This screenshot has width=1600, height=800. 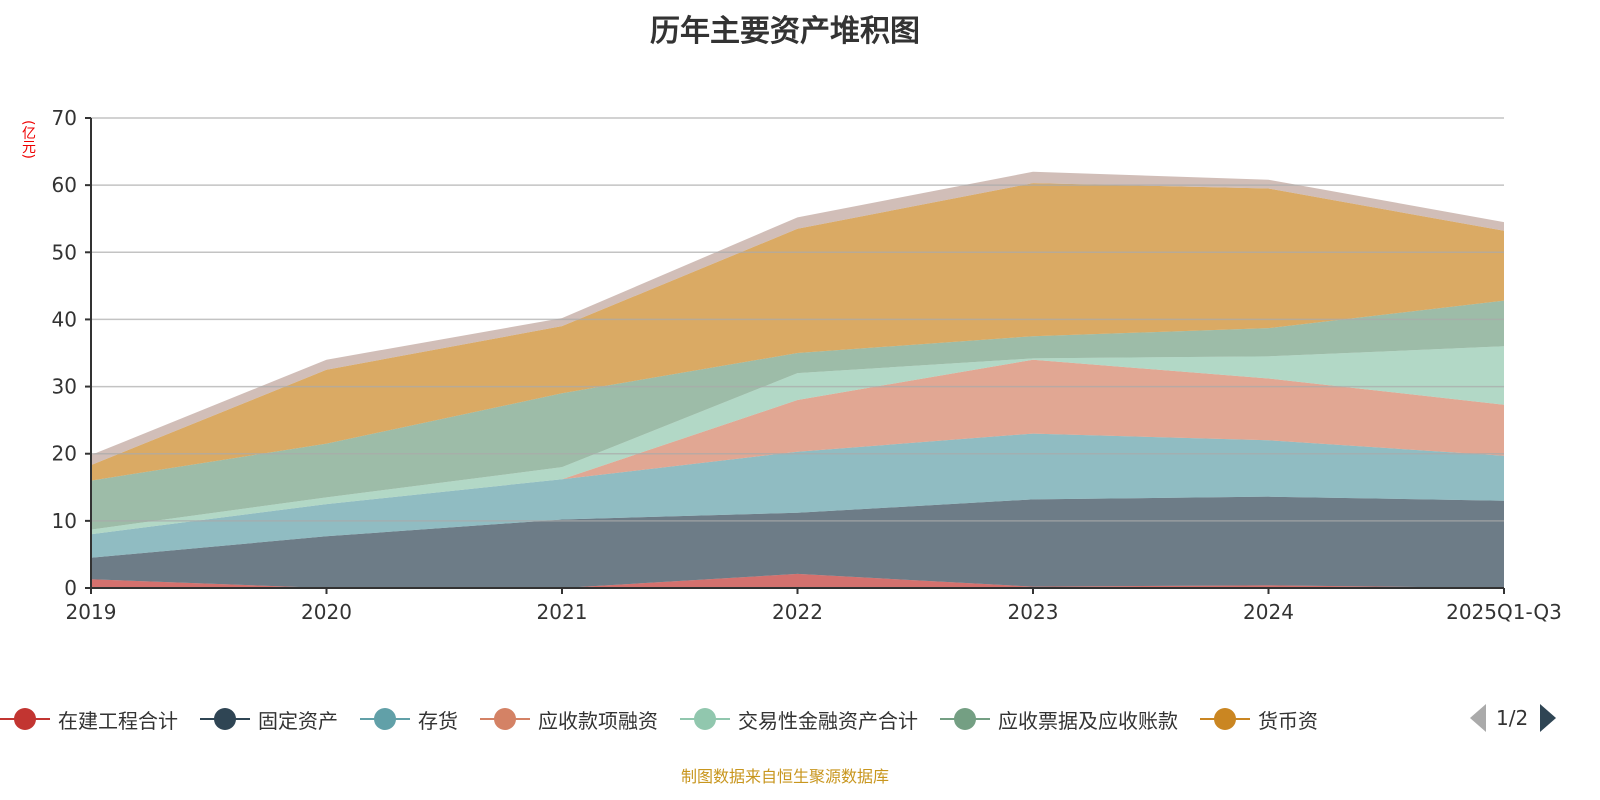 I want to click on y-tick-label: 0, so click(x=70, y=588).